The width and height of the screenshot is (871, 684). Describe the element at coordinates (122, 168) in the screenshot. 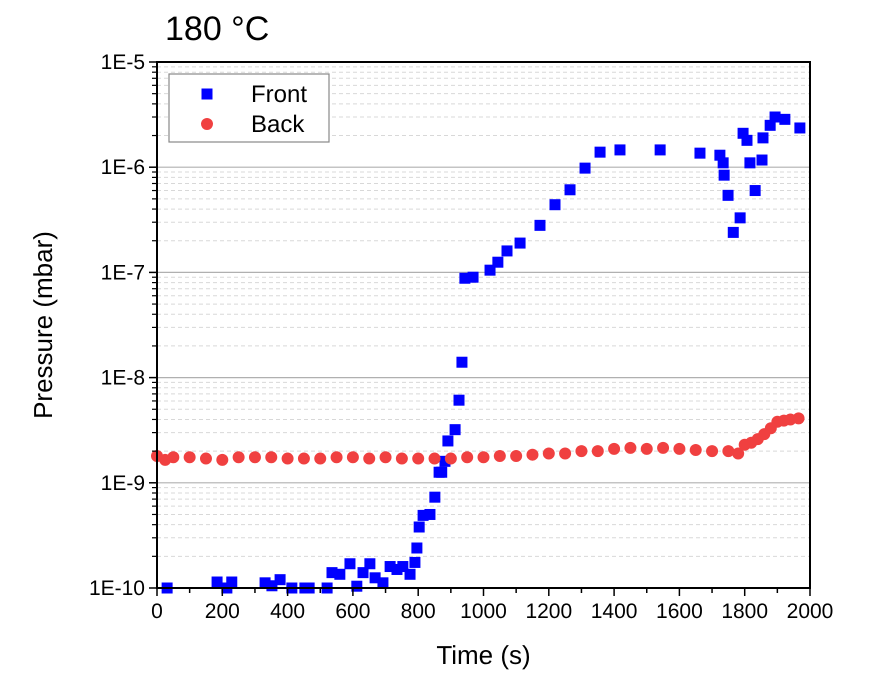

I see `y-tick-label: 1E-6` at that location.